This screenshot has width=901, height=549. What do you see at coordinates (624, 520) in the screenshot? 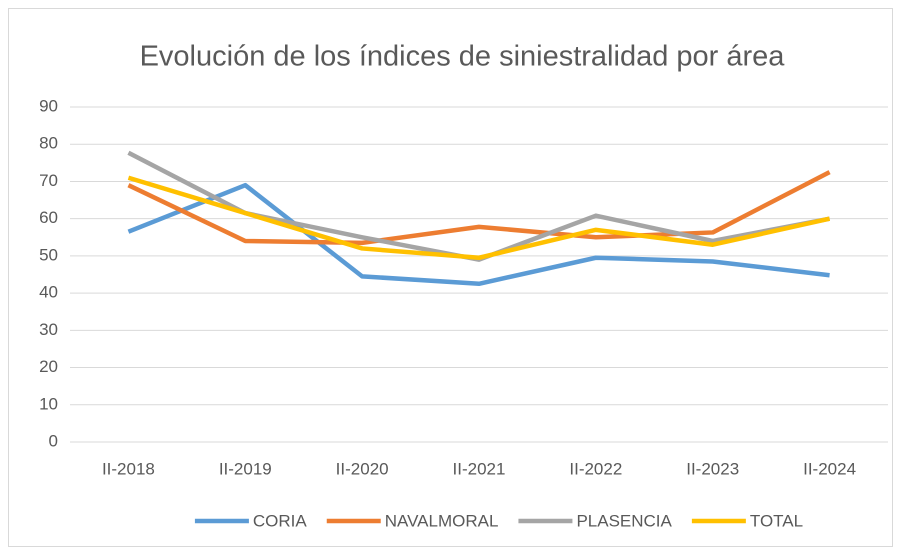
I see `legend-label: PLASENCIA` at bounding box center [624, 520].